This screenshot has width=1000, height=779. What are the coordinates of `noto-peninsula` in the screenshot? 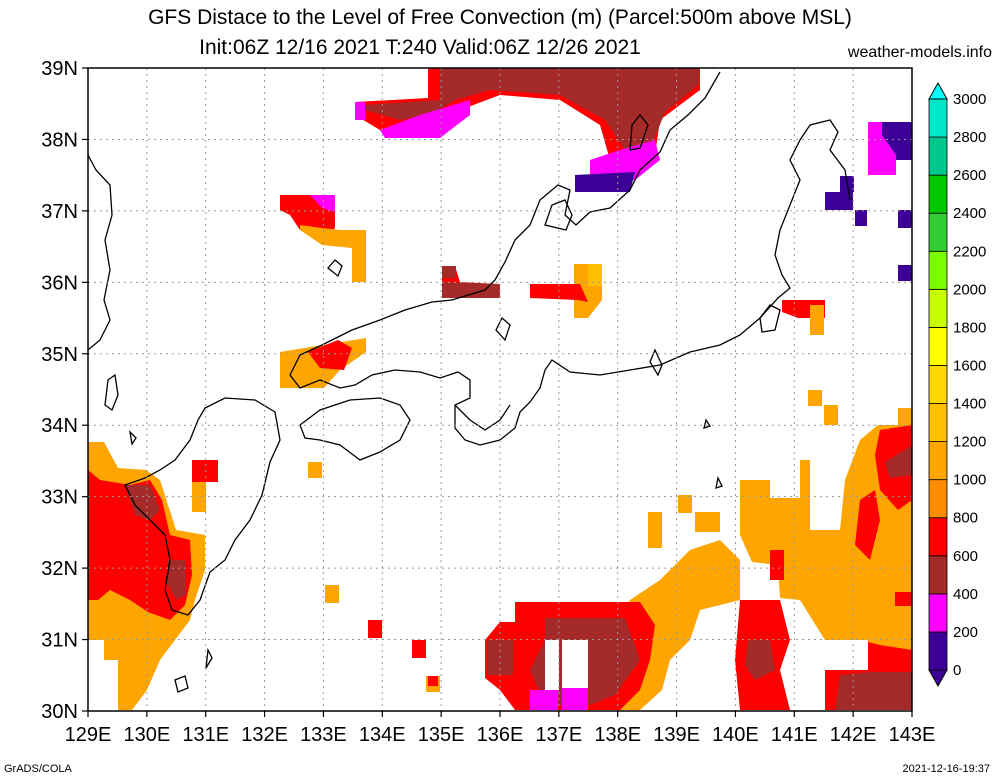 It's located at (558, 215).